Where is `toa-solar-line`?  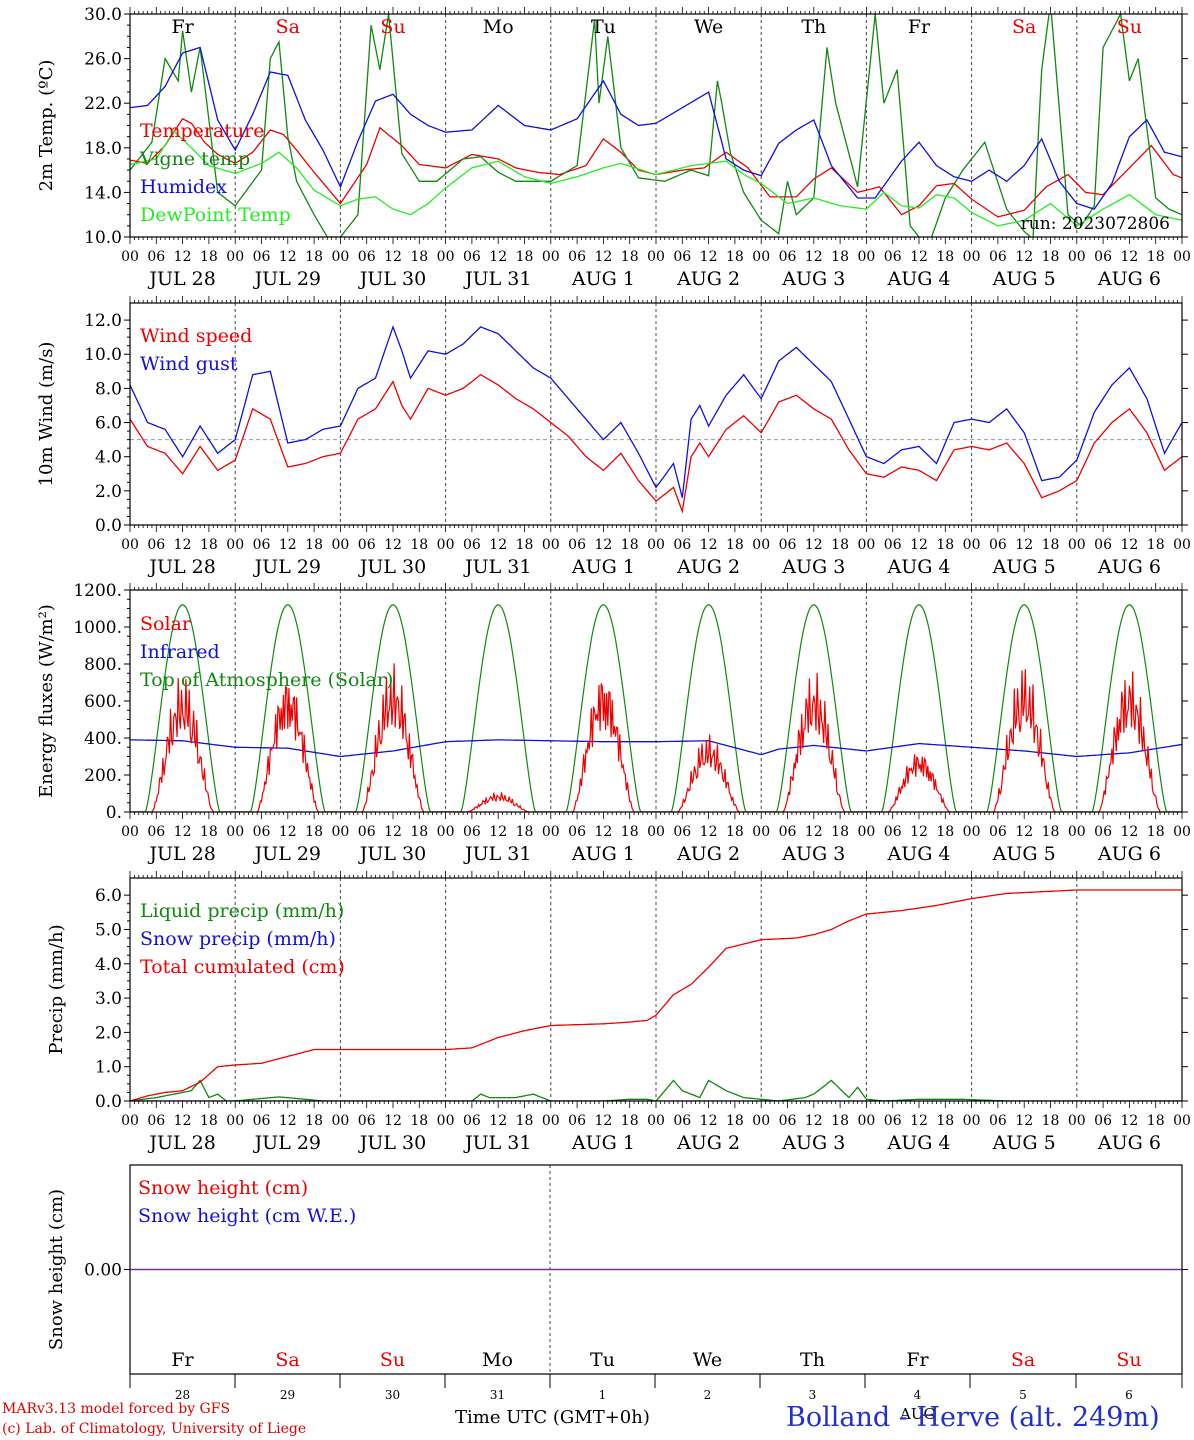
toa-solar-line is located at coordinates (656, 708).